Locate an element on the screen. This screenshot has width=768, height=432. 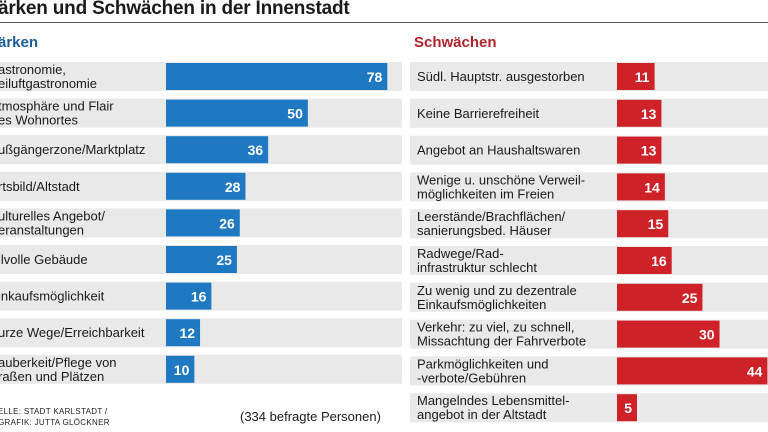
strength-label: ußgängerzone/Marktplatz is located at coordinates (72, 149).